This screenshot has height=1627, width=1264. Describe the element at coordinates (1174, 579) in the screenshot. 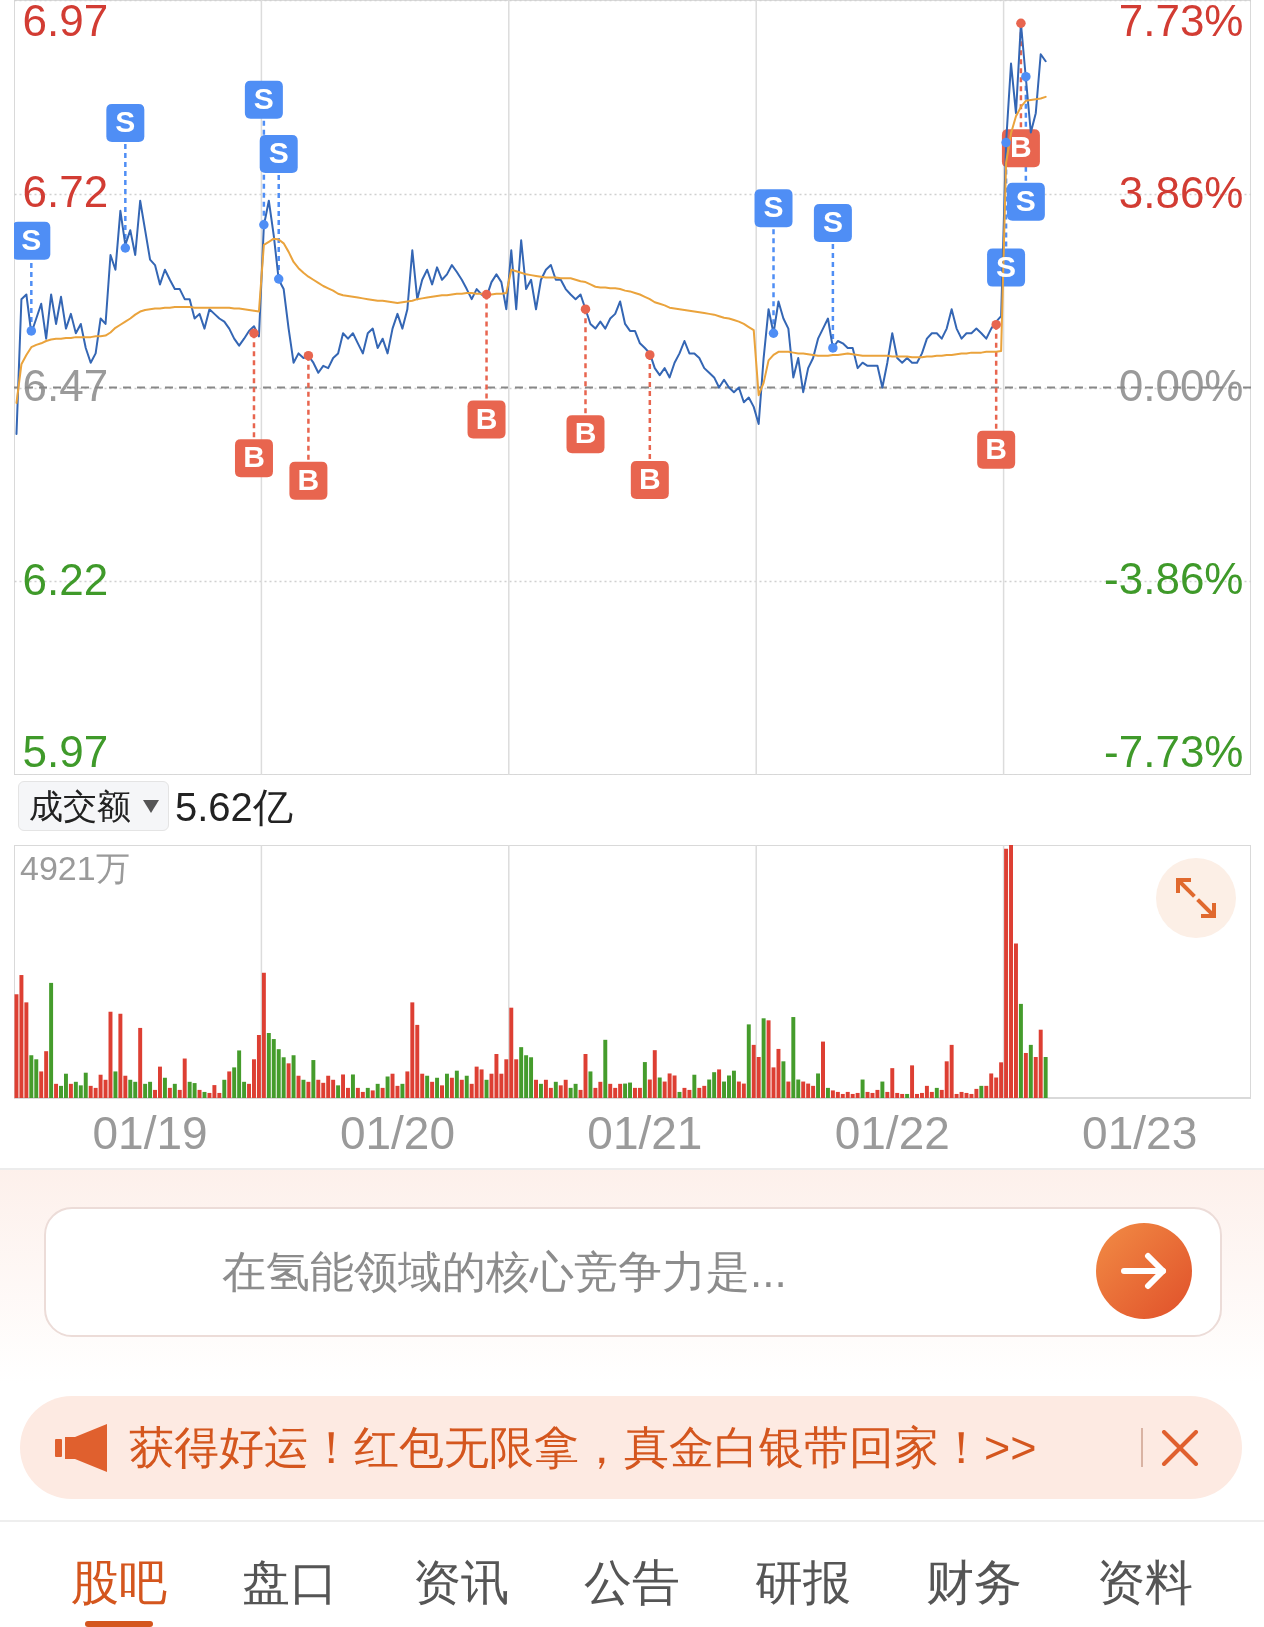

I see `y2-tick-label: -3.86%` at that location.